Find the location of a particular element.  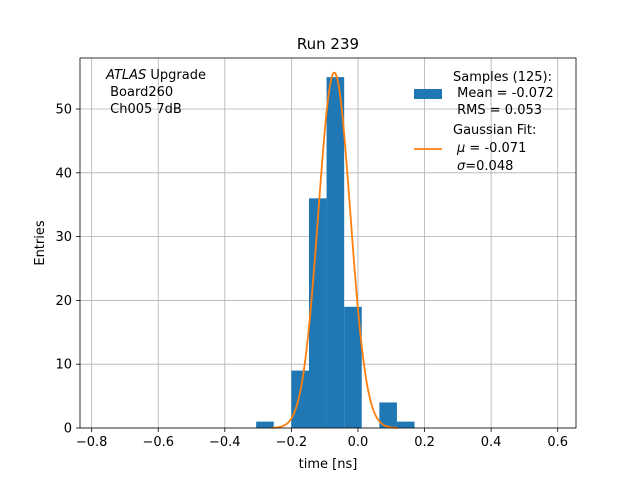

board-label: Board260 is located at coordinates (139, 92).